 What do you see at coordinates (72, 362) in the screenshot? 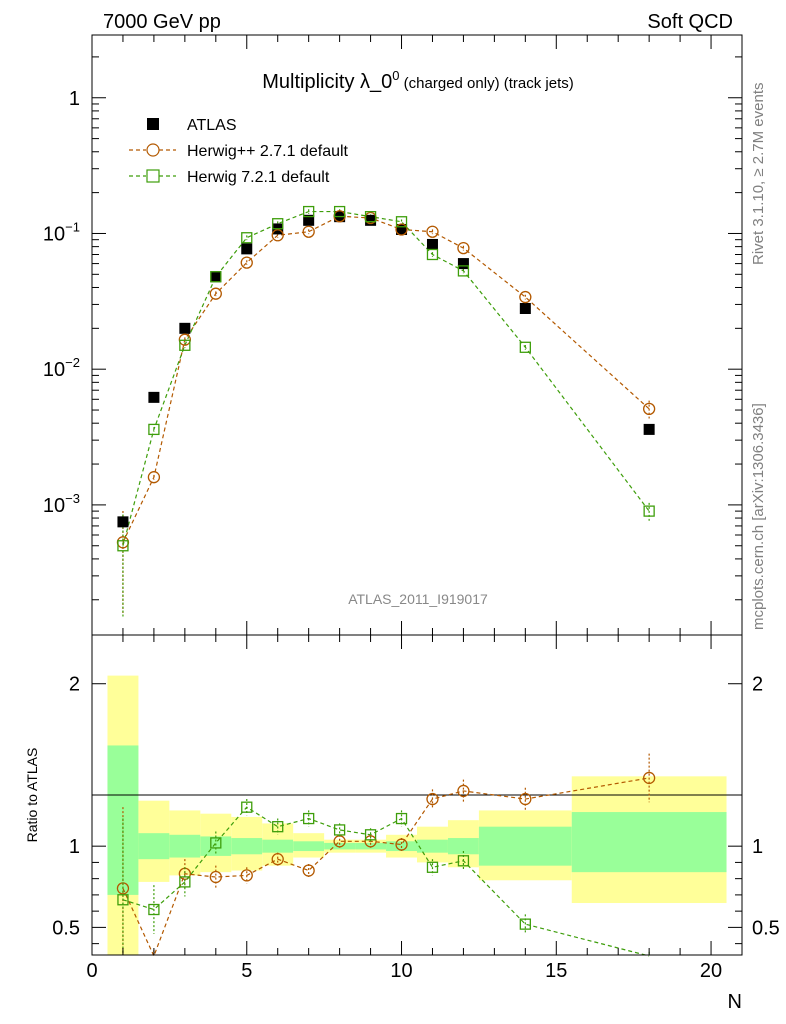
I see `main-y-tick-label-exp: −2` at bounding box center [72, 362].